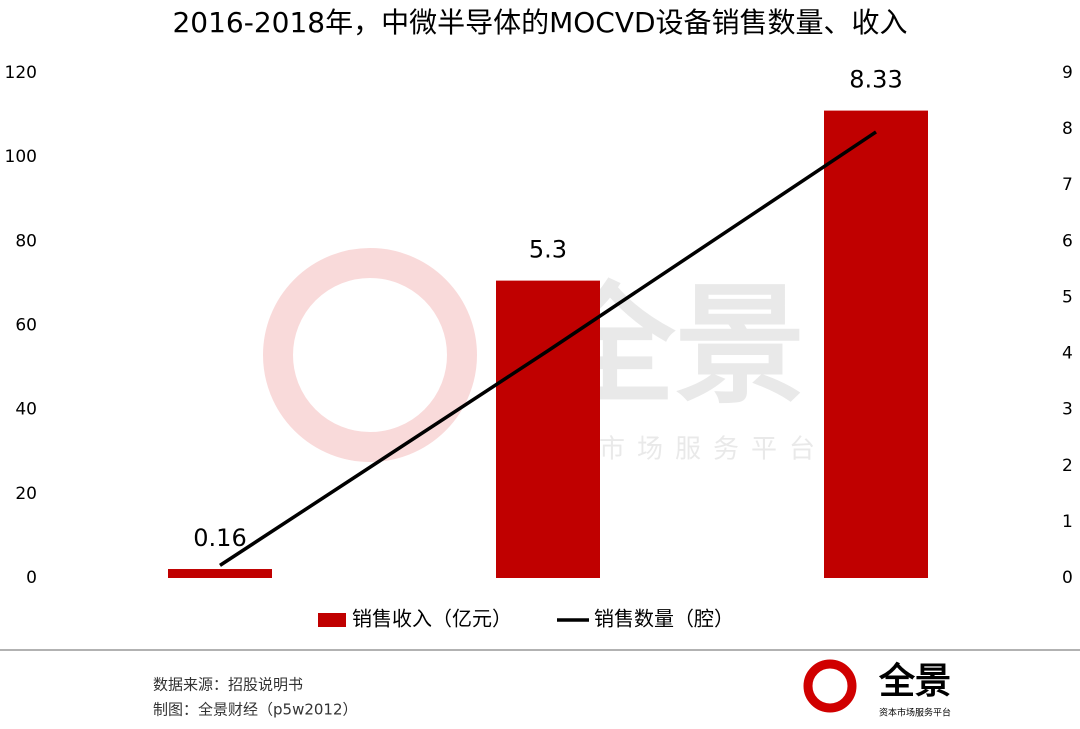 The height and width of the screenshot is (729, 1080). What do you see at coordinates (26, 326) in the screenshot?
I see `y-tick-label: 60` at bounding box center [26, 326].